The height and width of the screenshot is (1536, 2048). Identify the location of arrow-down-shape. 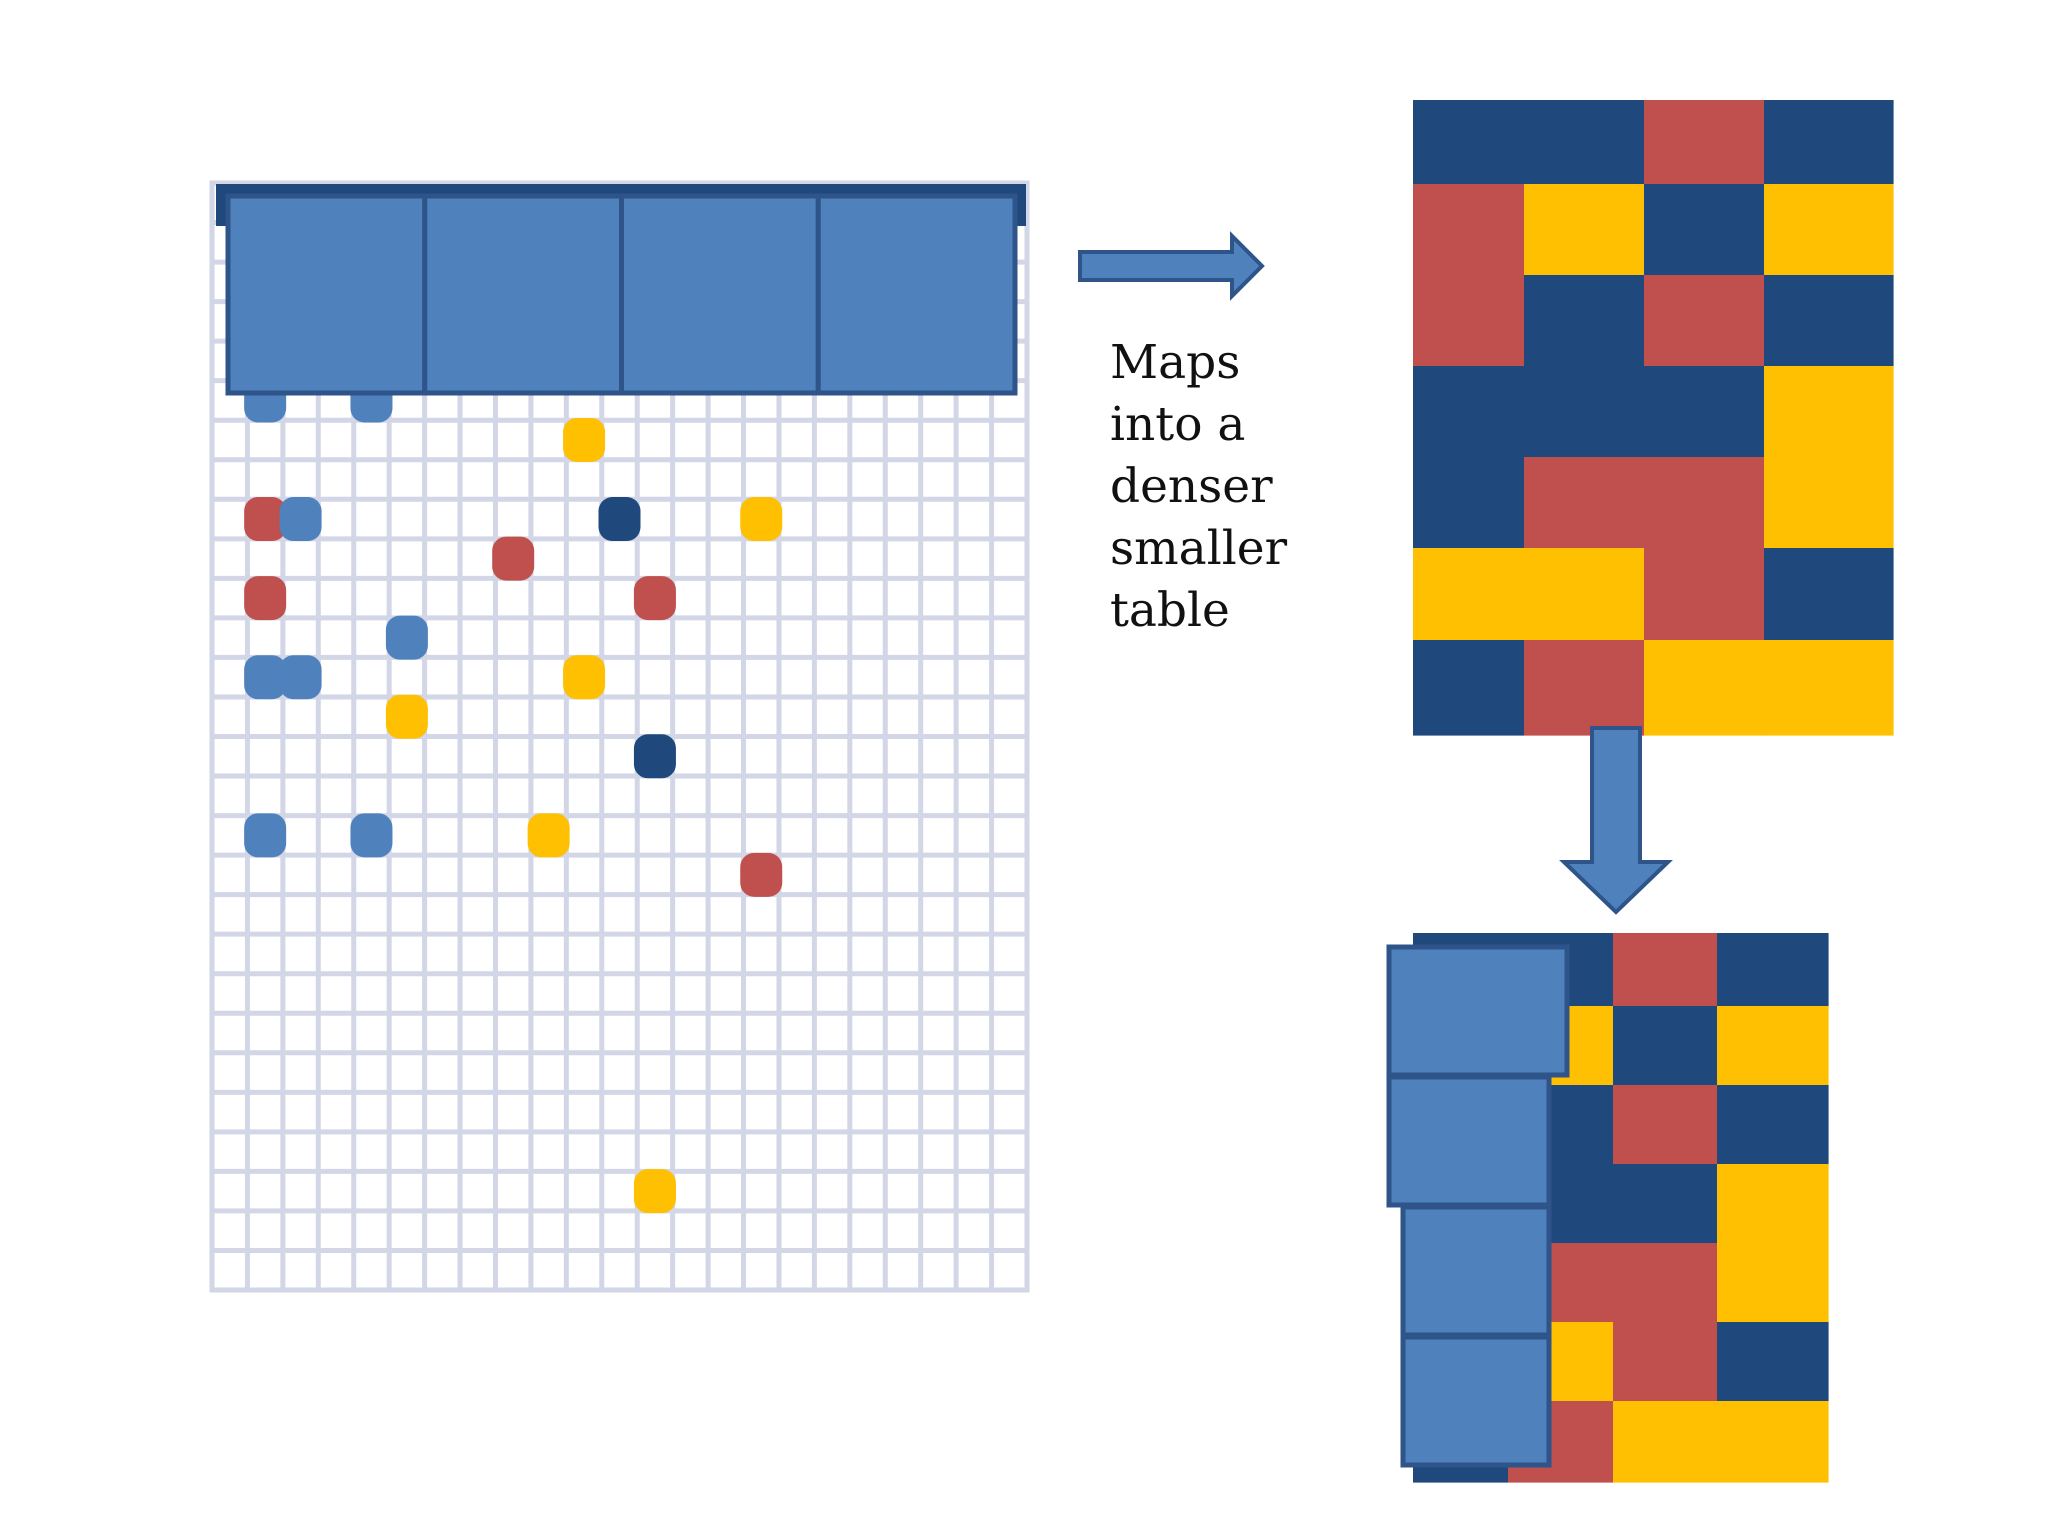
(1616, 820).